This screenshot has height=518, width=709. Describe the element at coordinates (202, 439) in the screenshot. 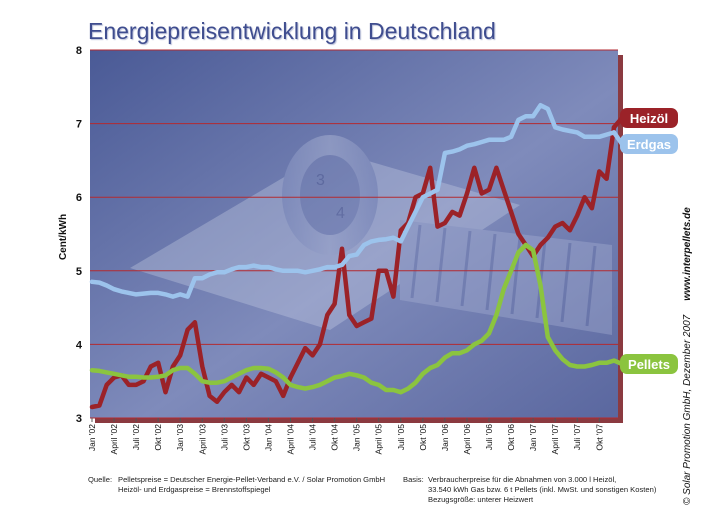

I see `x-tick-label: April '03` at that location.